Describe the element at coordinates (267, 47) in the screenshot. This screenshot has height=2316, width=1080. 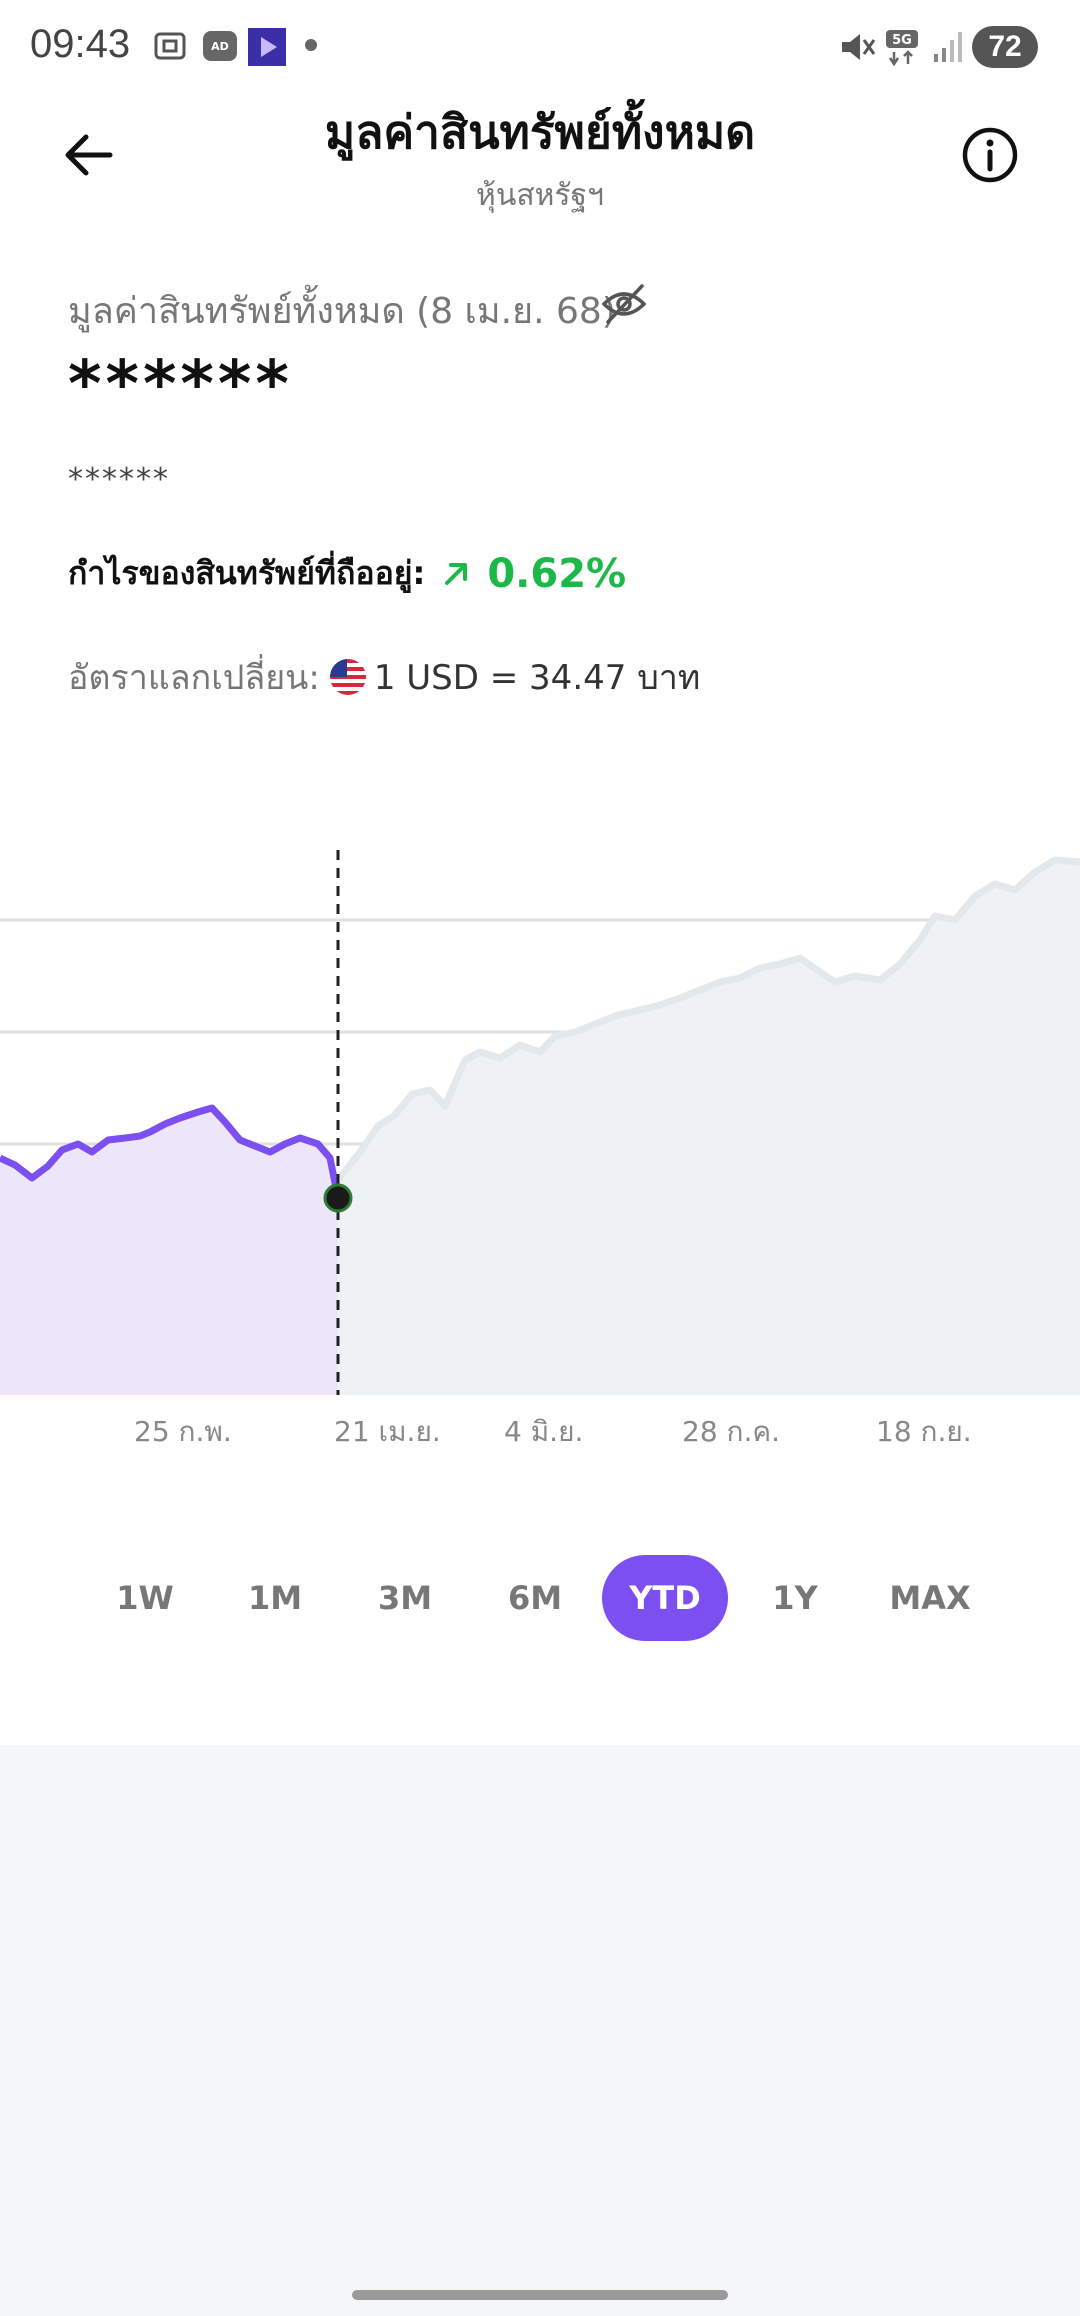
I see `media-player-icon` at that location.